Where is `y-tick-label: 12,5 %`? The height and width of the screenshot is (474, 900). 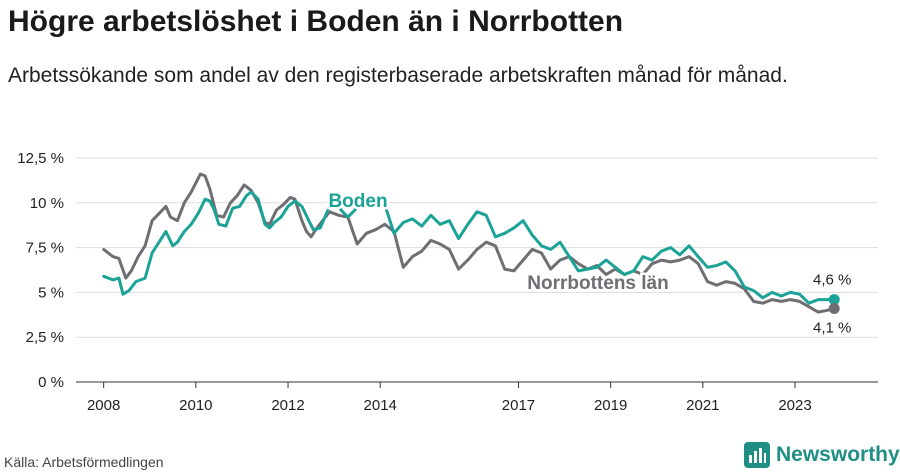 y-tick-label: 12,5 % is located at coordinates (40, 158).